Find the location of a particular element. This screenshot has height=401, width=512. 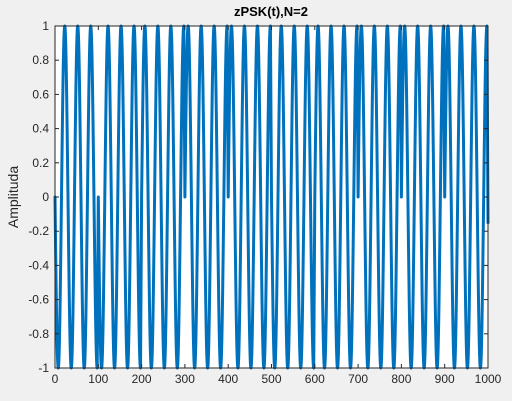

x-tick-label: 800 is located at coordinates (401, 379).